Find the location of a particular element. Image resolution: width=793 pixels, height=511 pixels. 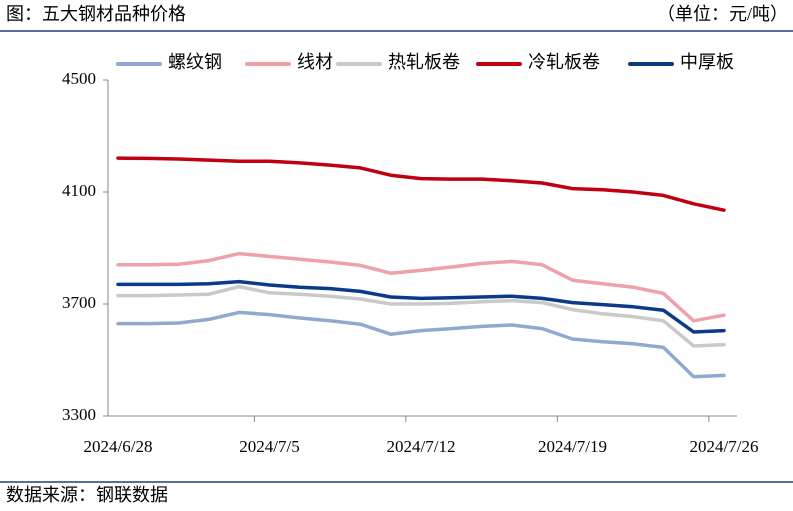

x-tick-label: 2024/7/19 is located at coordinates (572, 446).